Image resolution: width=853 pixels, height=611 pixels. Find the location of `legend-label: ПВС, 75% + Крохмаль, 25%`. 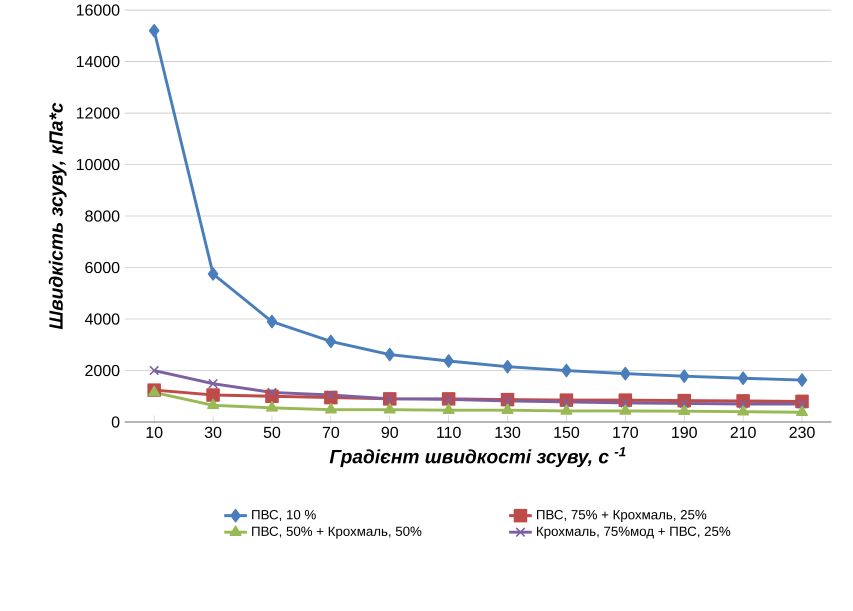

legend-label: ПВС, 75% + Крохмаль, 25% is located at coordinates (621, 516).